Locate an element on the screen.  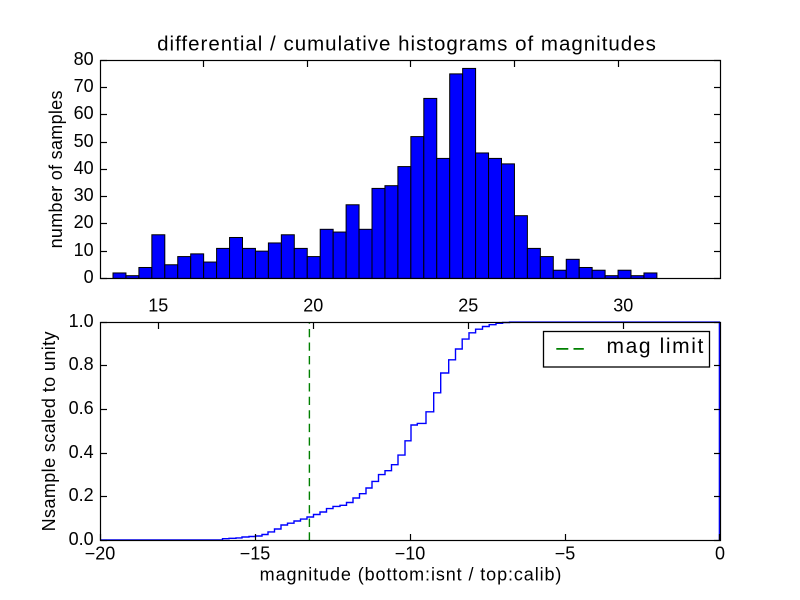
svg-text: 40 is located at coordinates (84, 168).